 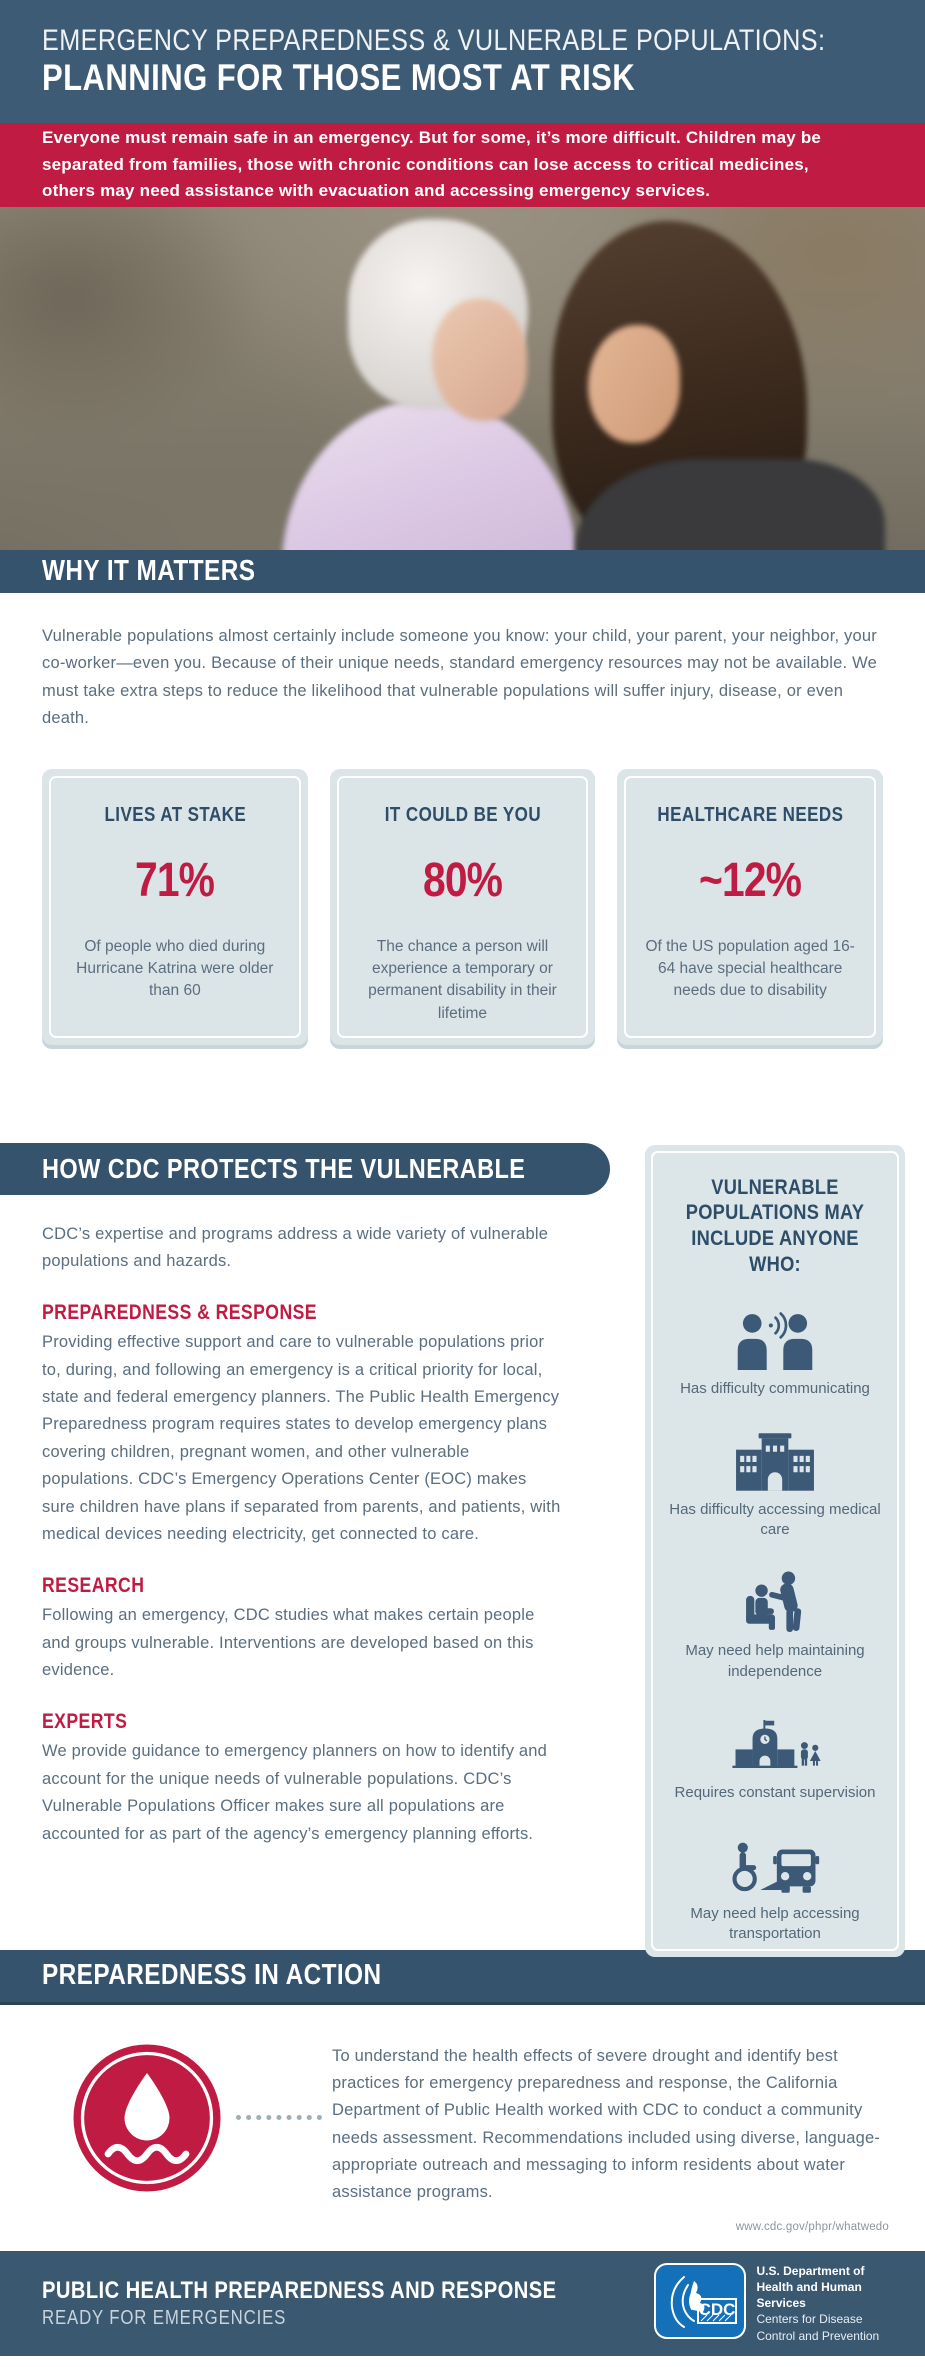 I want to click on page-title-line2: PLANNING FOR THOSE MOST AT RISK, so click(x=339, y=77).